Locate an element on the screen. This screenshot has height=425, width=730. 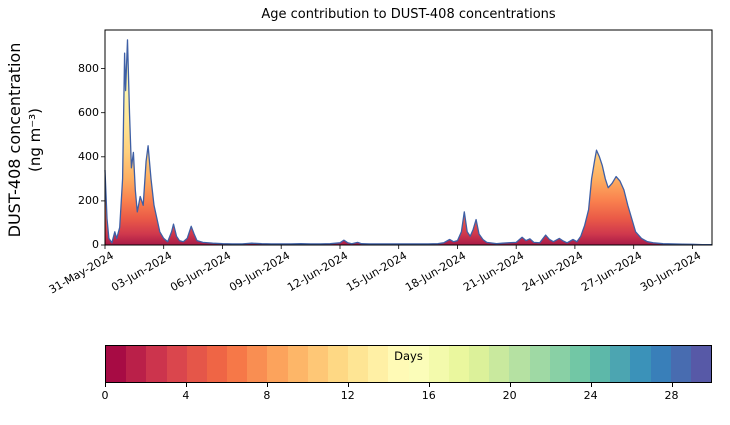
colorbar-tick-label: 12 is located at coordinates (347, 395).